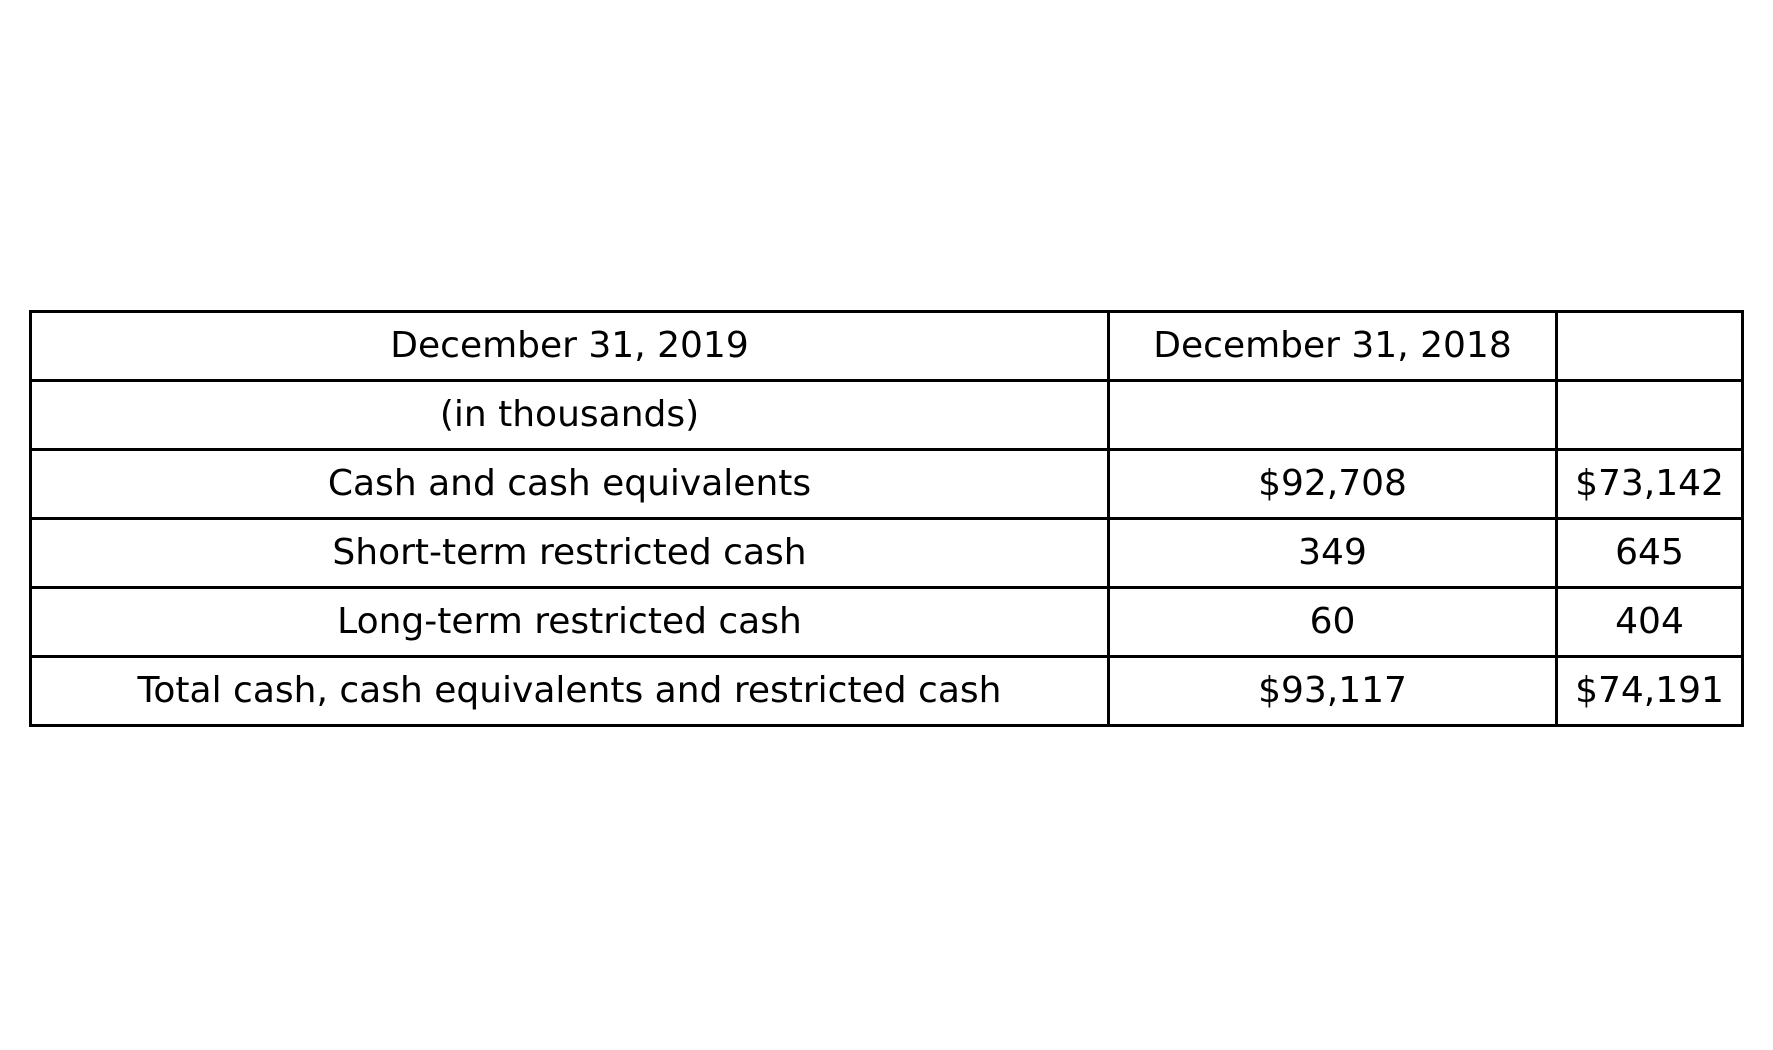 The width and height of the screenshot is (1773, 1050). Describe the element at coordinates (1649, 622) in the screenshot. I see `value-cell: 404` at that location.